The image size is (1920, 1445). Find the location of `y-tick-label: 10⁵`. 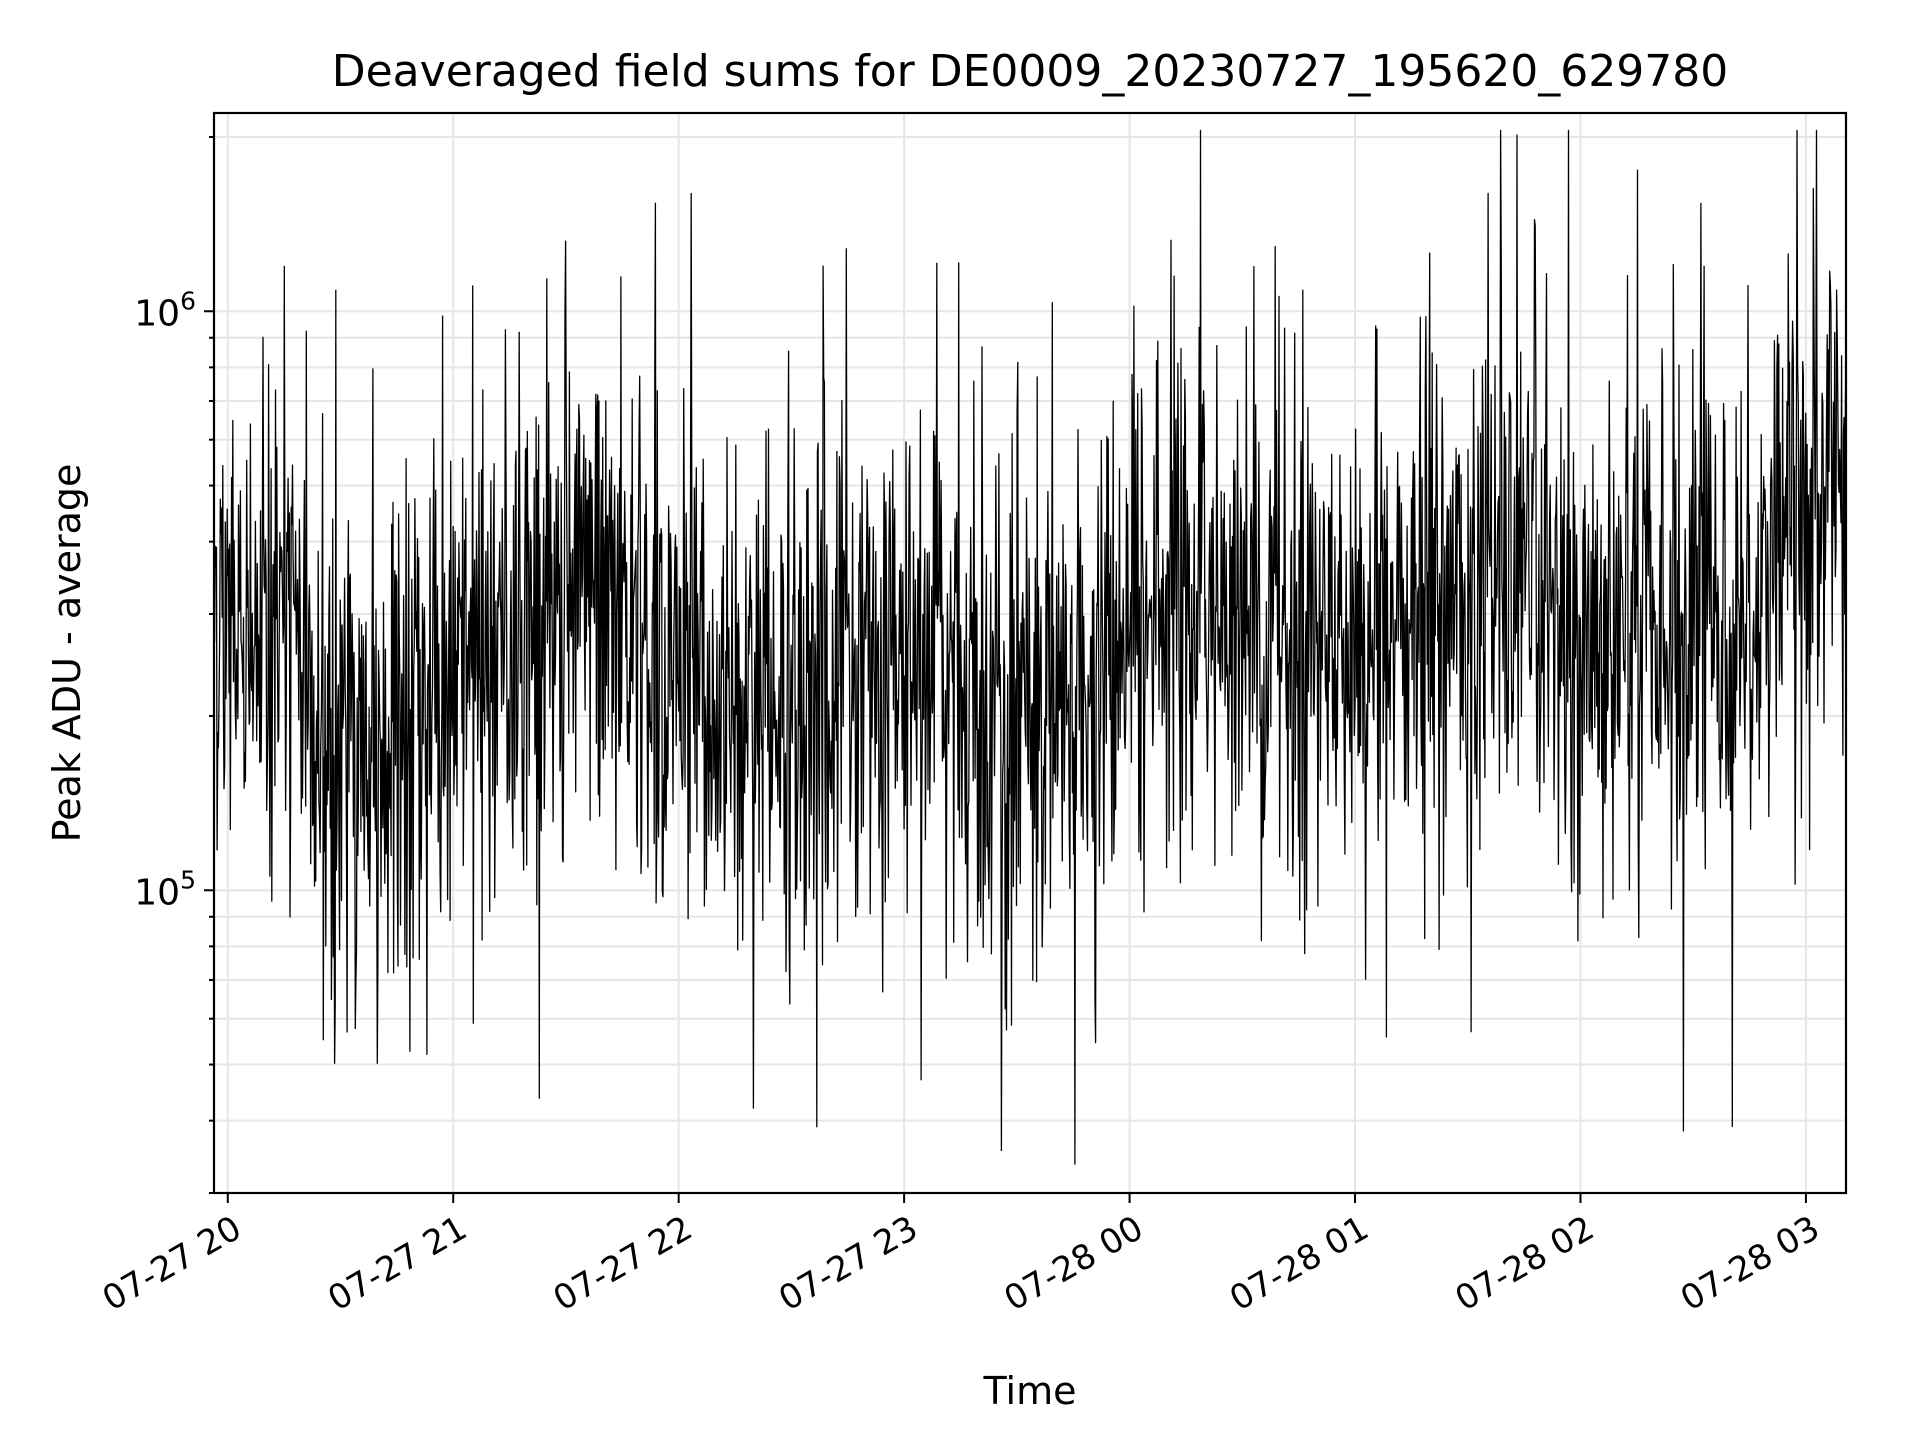

y-tick-label: 10⁵ is located at coordinates (165, 889).